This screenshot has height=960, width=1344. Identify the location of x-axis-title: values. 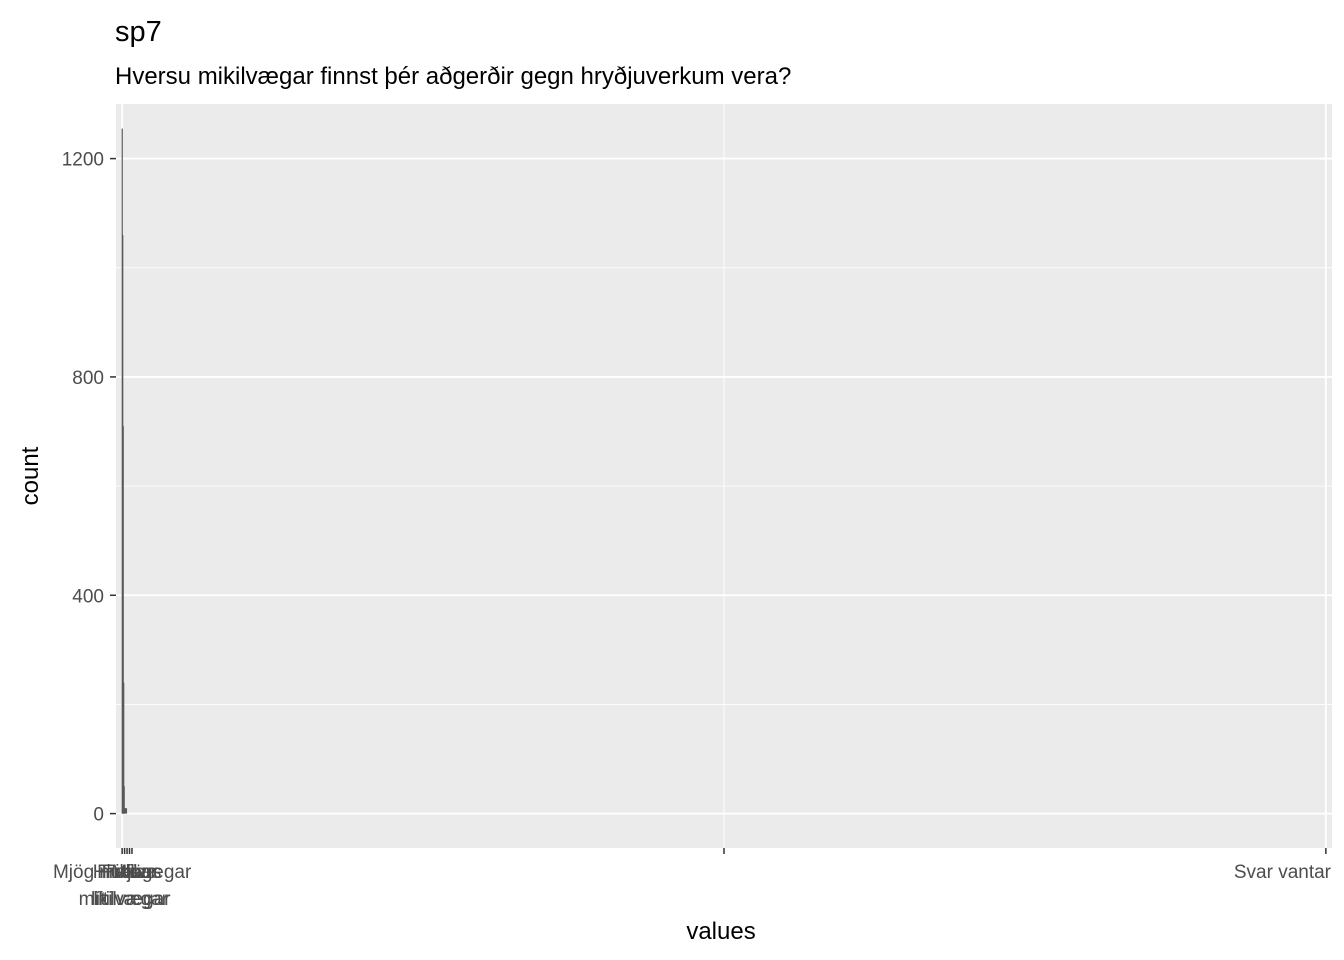
(720, 931).